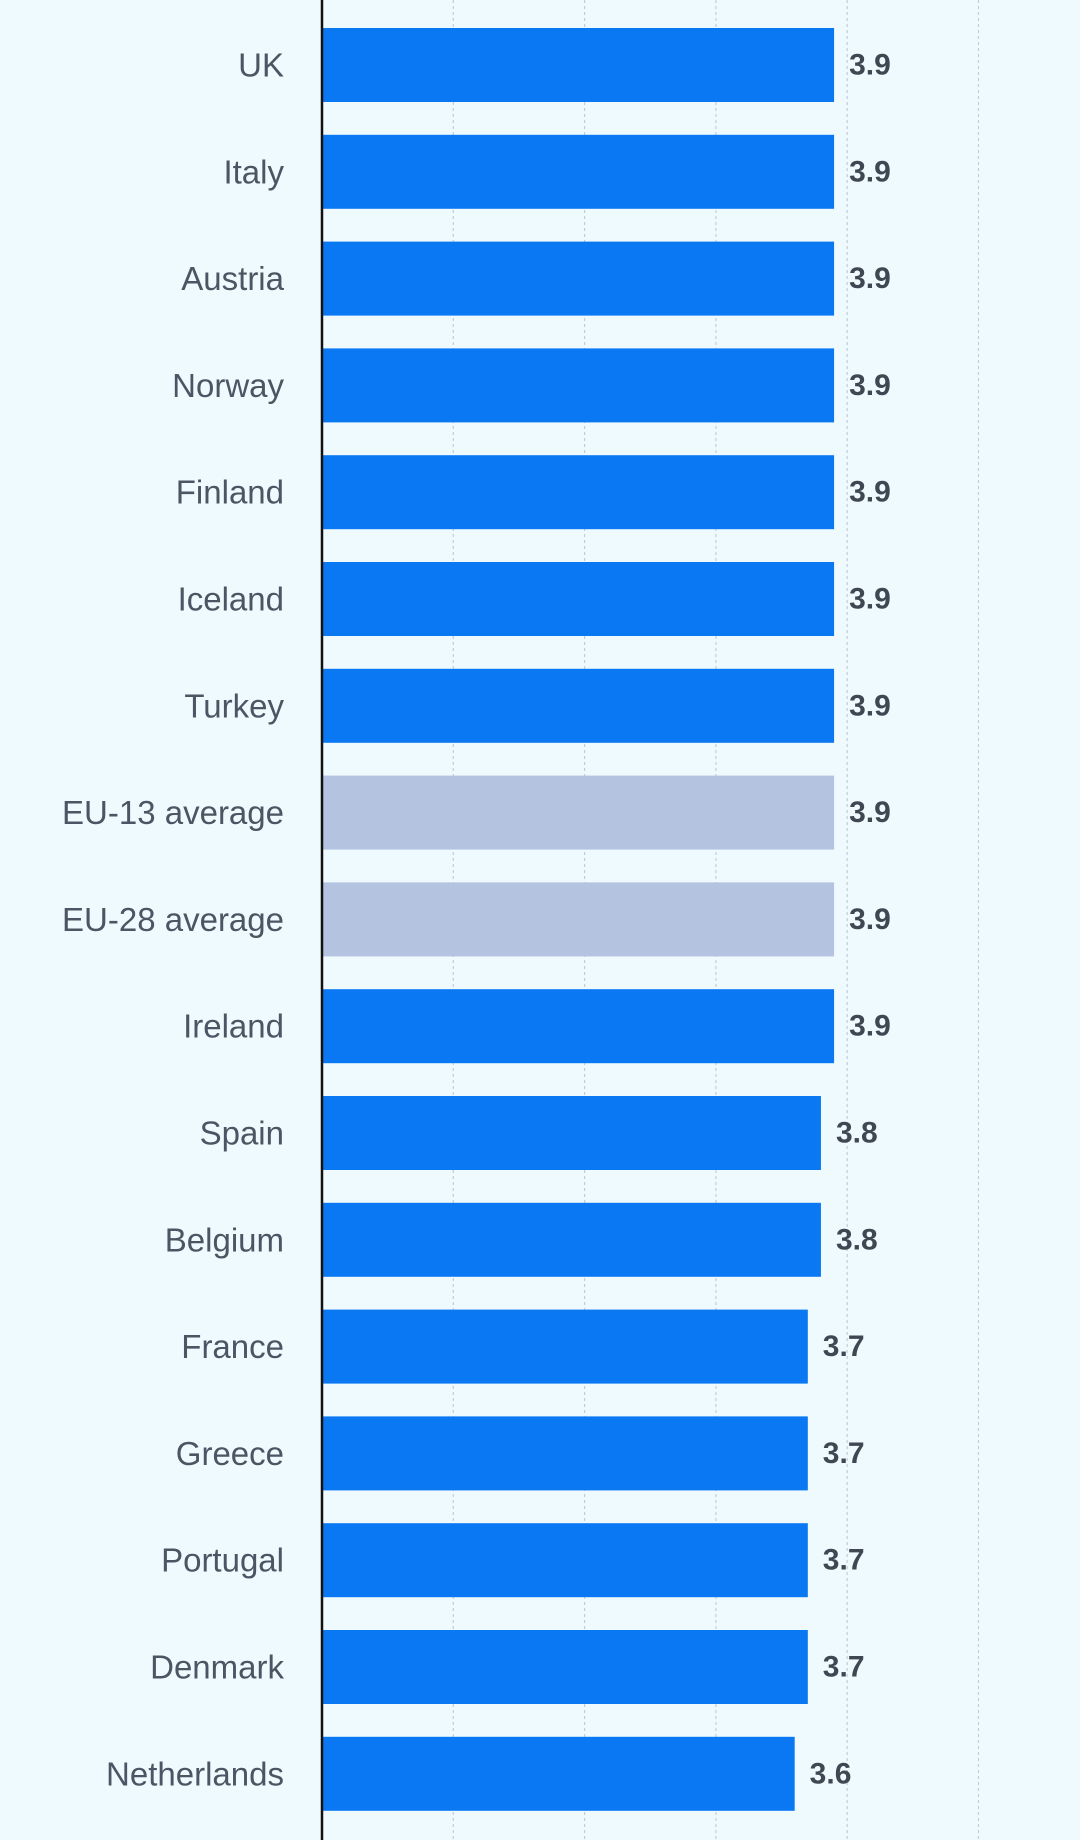 This screenshot has height=1840, width=1080. I want to click on category-label: Austria, so click(232, 278).